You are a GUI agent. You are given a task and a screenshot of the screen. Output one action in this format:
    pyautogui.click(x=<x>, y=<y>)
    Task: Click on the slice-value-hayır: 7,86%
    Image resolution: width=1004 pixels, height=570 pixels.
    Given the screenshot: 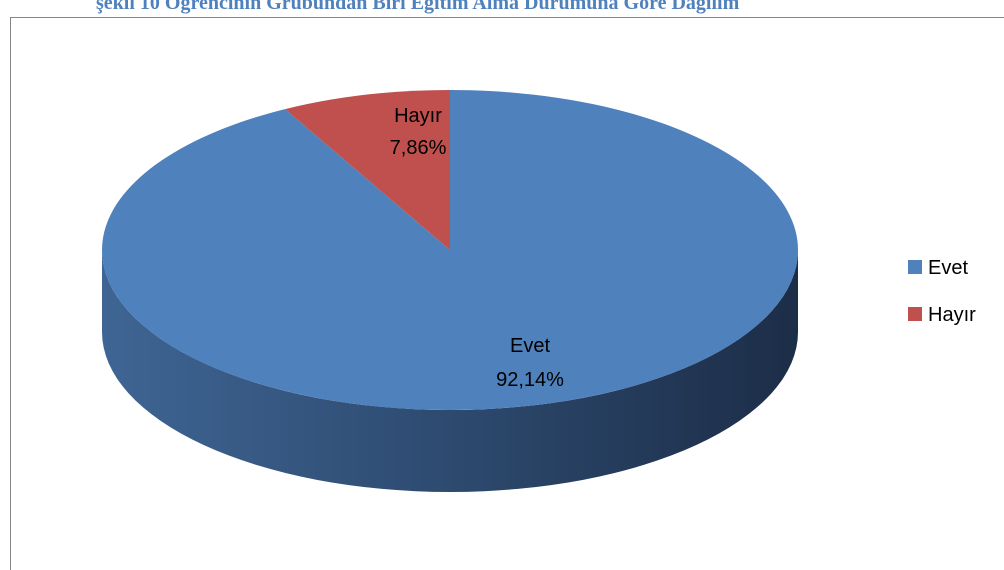 What is the action you would take?
    pyautogui.click(x=418, y=148)
    